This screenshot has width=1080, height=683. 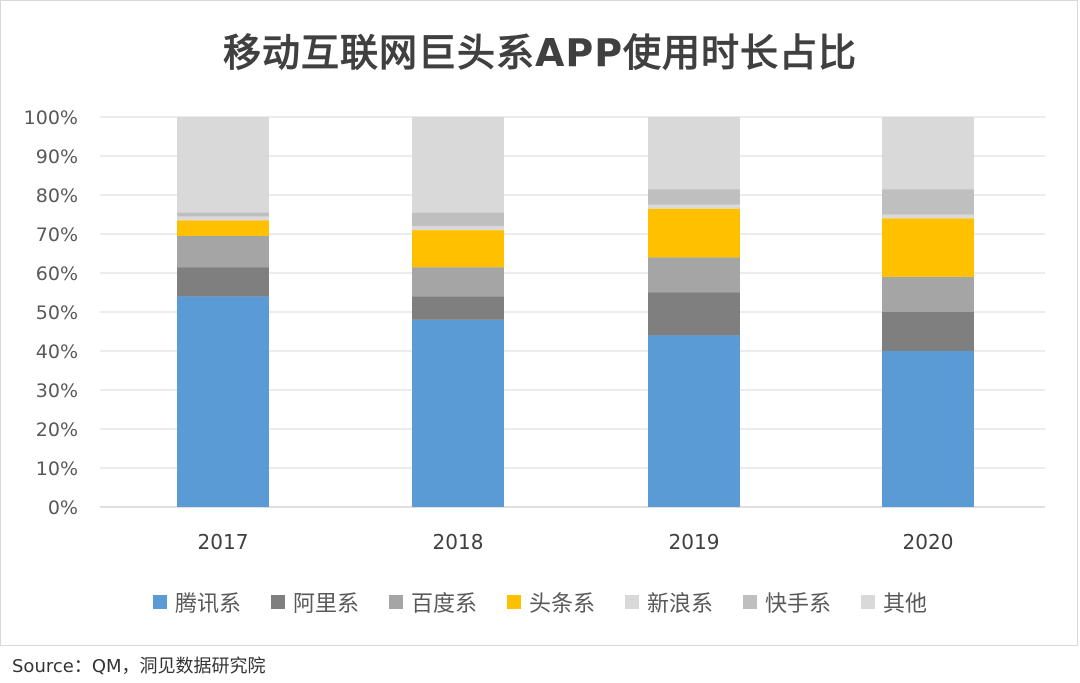 I want to click on legend-item: 快手系, so click(x=787, y=602).